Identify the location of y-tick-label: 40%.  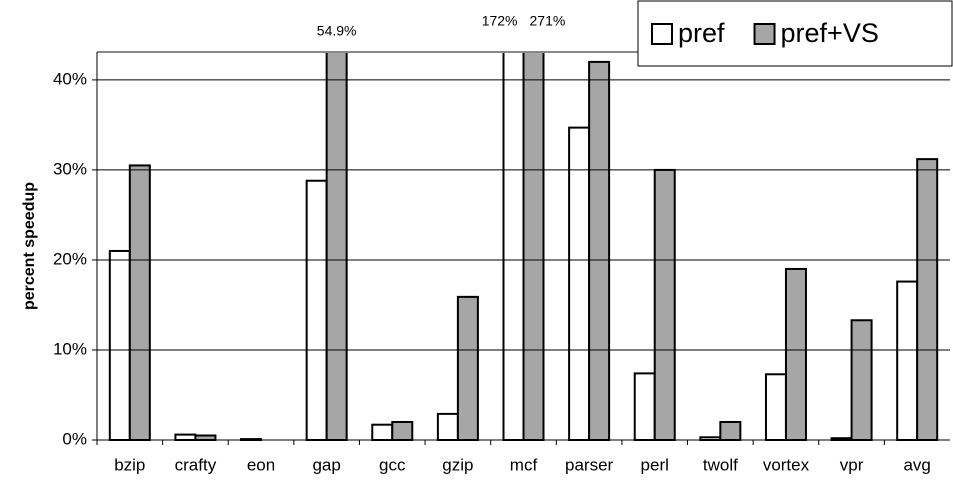
(70, 78).